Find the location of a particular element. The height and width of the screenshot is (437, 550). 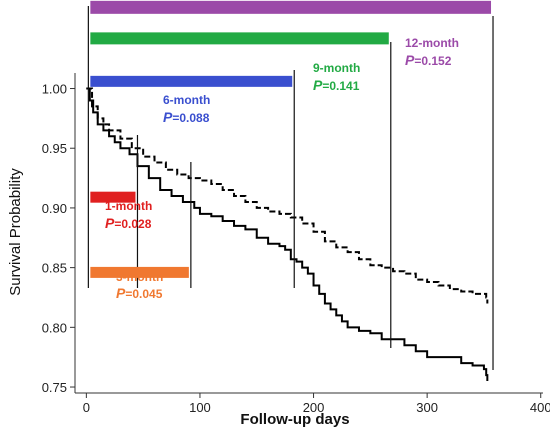

timepoint-bar-12-month is located at coordinates (291, 7).